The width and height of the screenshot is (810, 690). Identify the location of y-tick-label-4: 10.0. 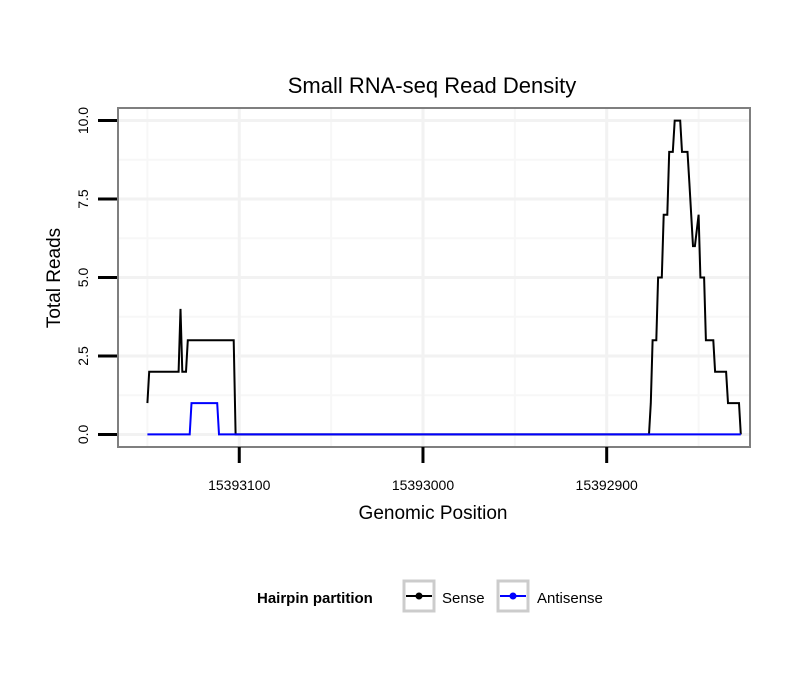
(83, 120).